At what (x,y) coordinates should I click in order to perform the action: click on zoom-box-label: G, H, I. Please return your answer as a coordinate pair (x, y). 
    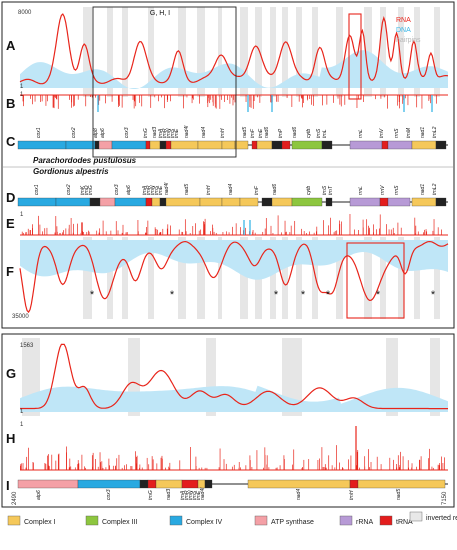
    Looking at the image, I should click on (160, 13).